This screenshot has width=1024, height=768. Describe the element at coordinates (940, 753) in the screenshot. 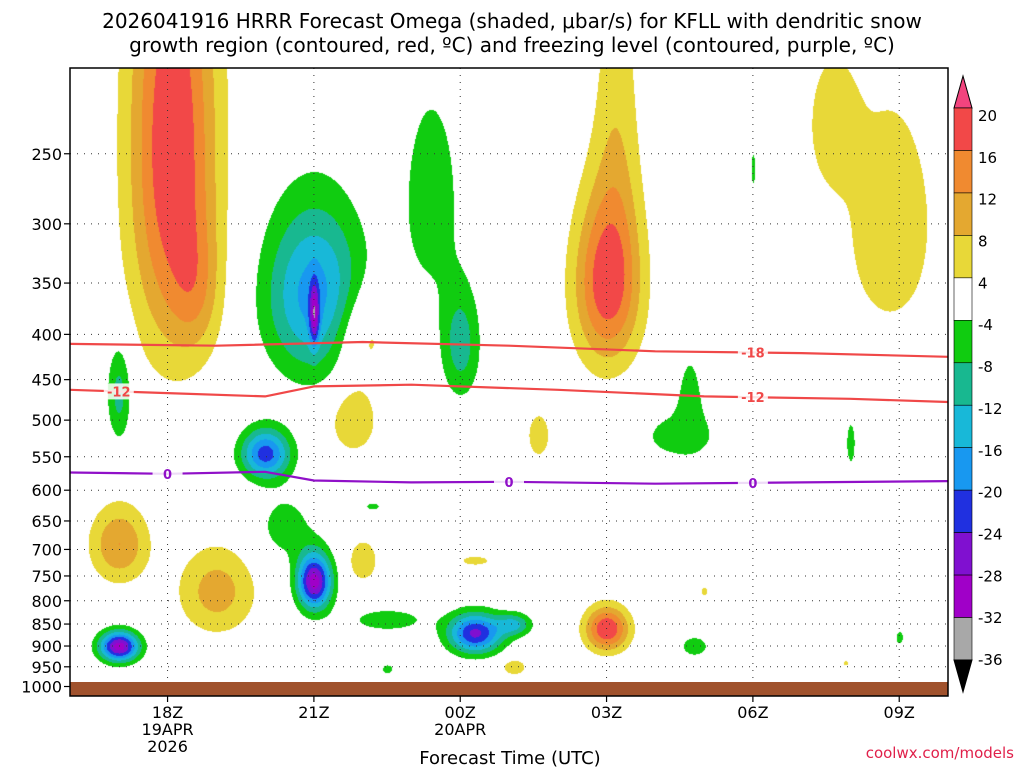

I see `credit-text: coolwx.com/models` at that location.